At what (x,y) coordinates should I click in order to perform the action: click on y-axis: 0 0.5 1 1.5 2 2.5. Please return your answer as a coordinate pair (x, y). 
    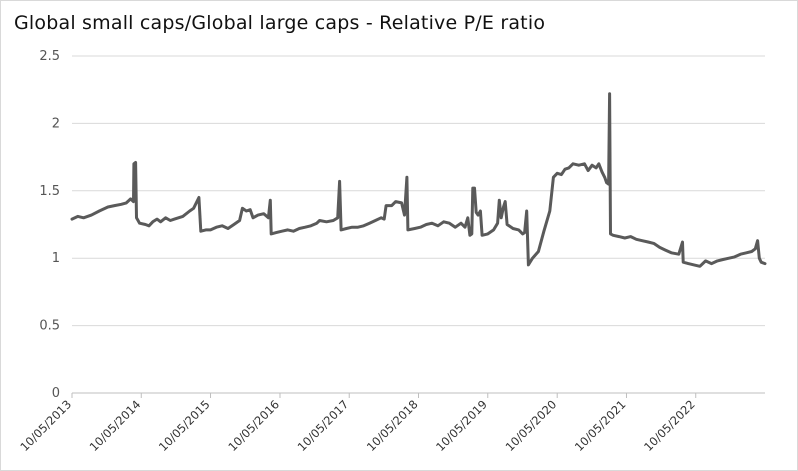
    Looking at the image, I should click on (49, 225).